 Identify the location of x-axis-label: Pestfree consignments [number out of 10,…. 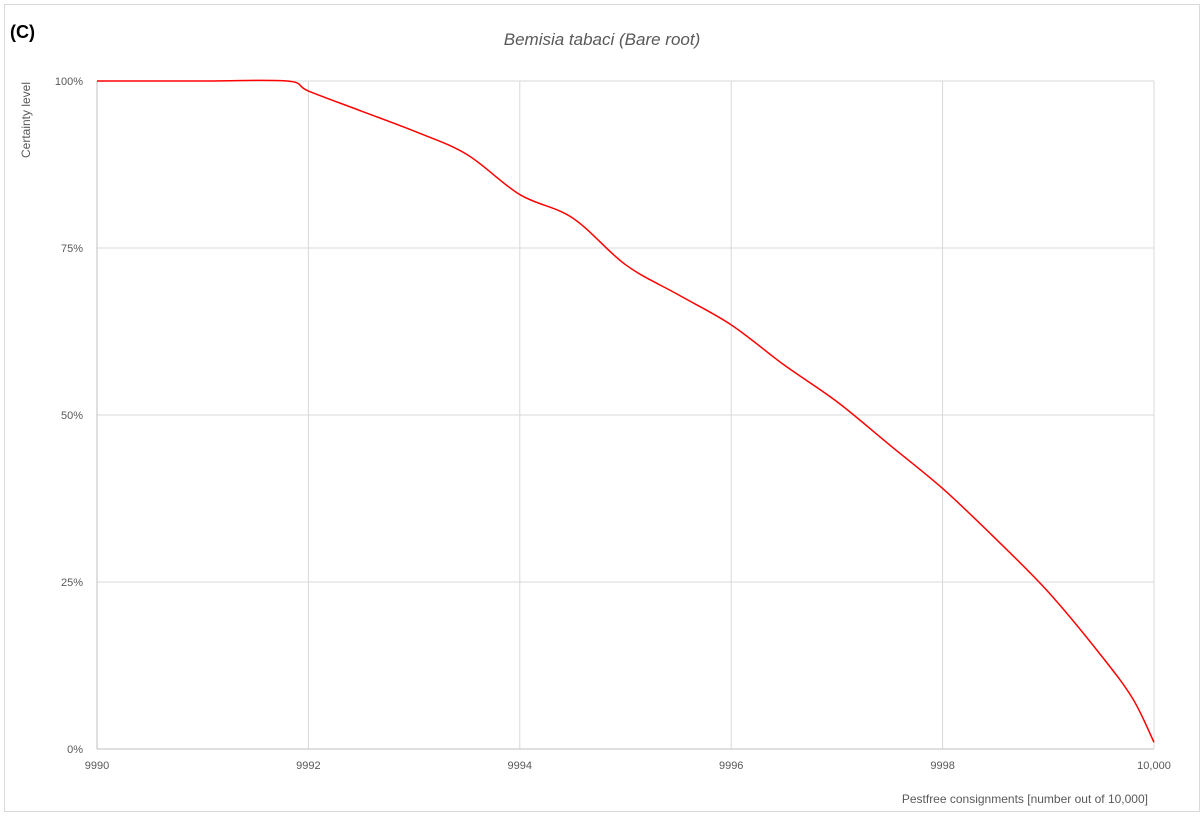
(1024, 799).